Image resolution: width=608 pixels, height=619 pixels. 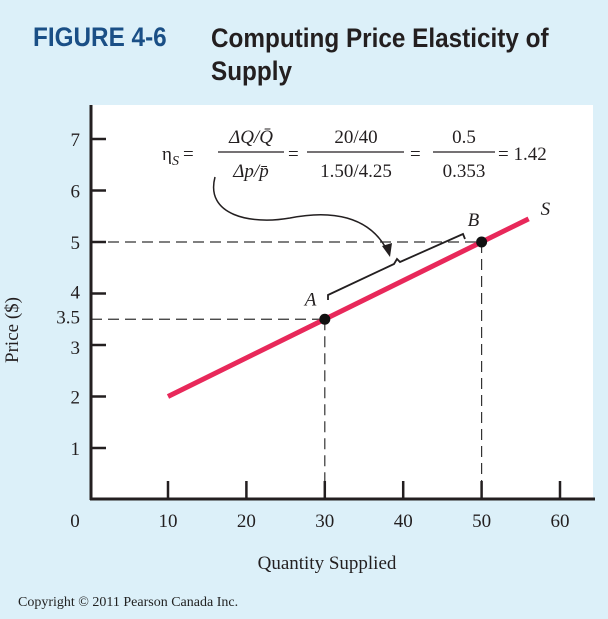 What do you see at coordinates (76, 449) in the screenshot?
I see `y-tick-label: 1` at bounding box center [76, 449].